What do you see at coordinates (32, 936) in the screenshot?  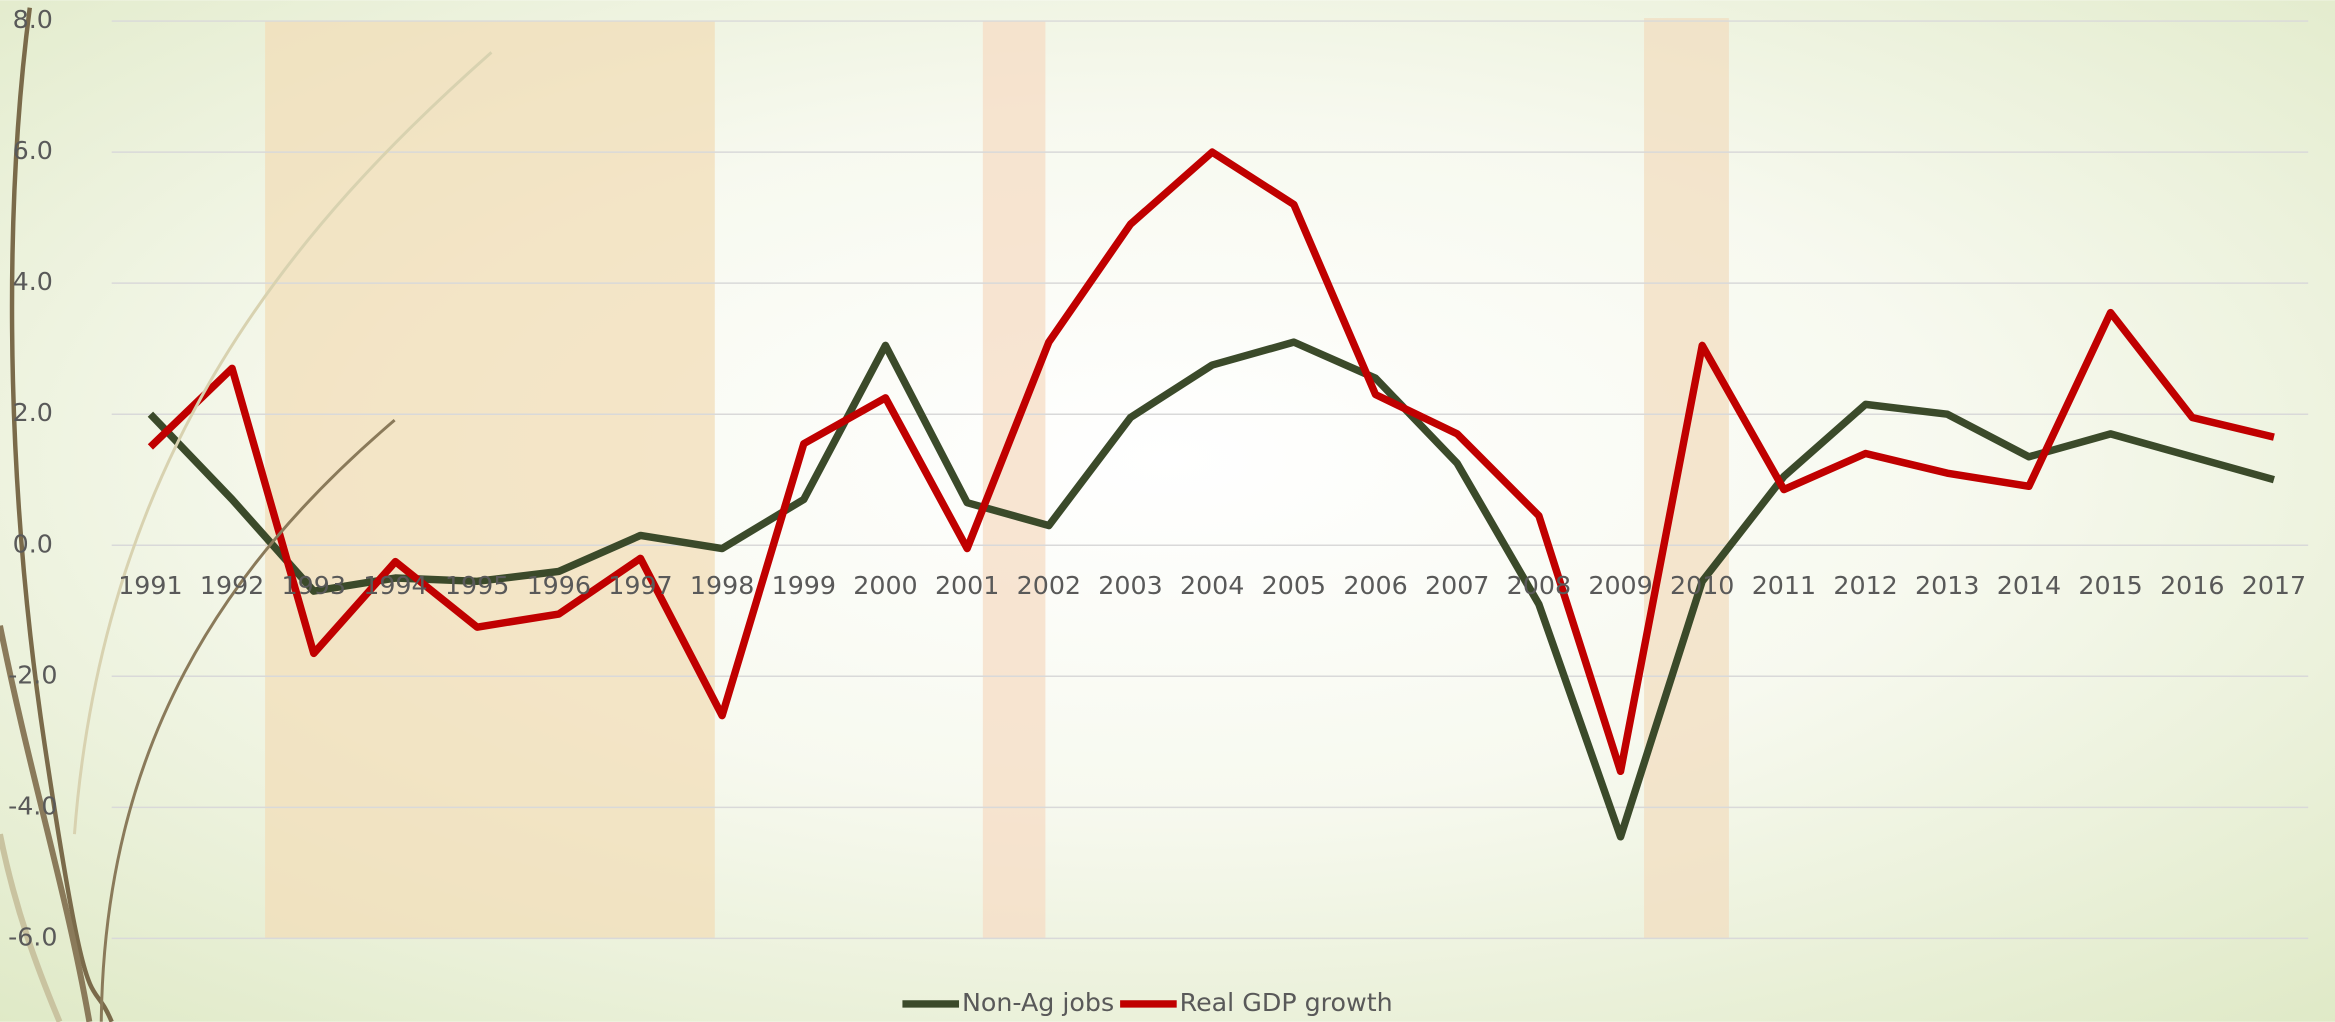 I see `y-tick-label: -6.0` at bounding box center [32, 936].